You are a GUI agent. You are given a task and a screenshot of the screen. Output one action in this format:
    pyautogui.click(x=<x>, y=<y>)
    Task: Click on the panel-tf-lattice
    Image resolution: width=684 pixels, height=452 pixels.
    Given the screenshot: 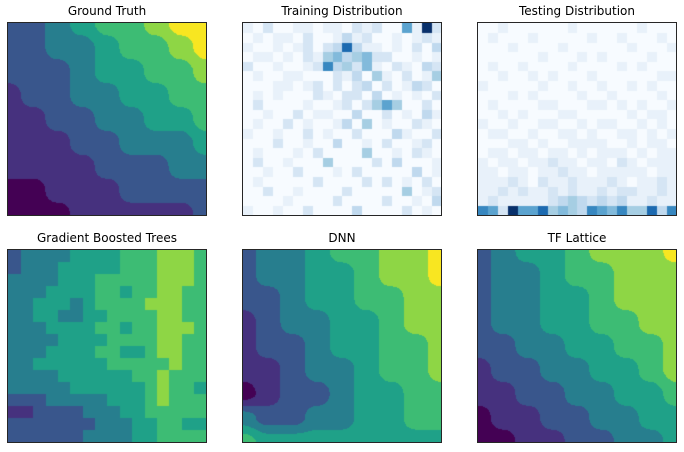 What is the action you would take?
    pyautogui.click(x=577, y=346)
    